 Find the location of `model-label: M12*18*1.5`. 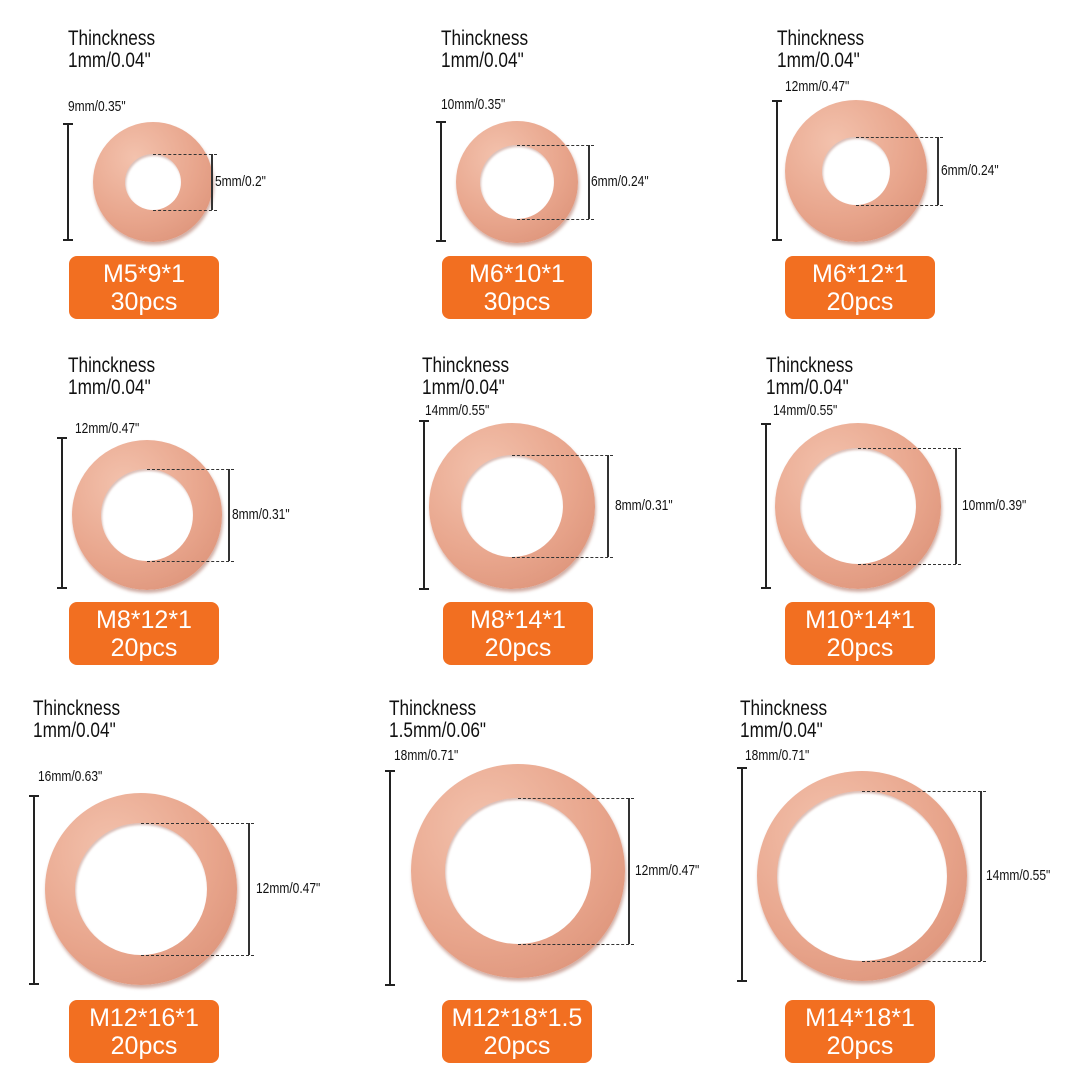

model-label: M12*18*1.5 is located at coordinates (517, 1018).